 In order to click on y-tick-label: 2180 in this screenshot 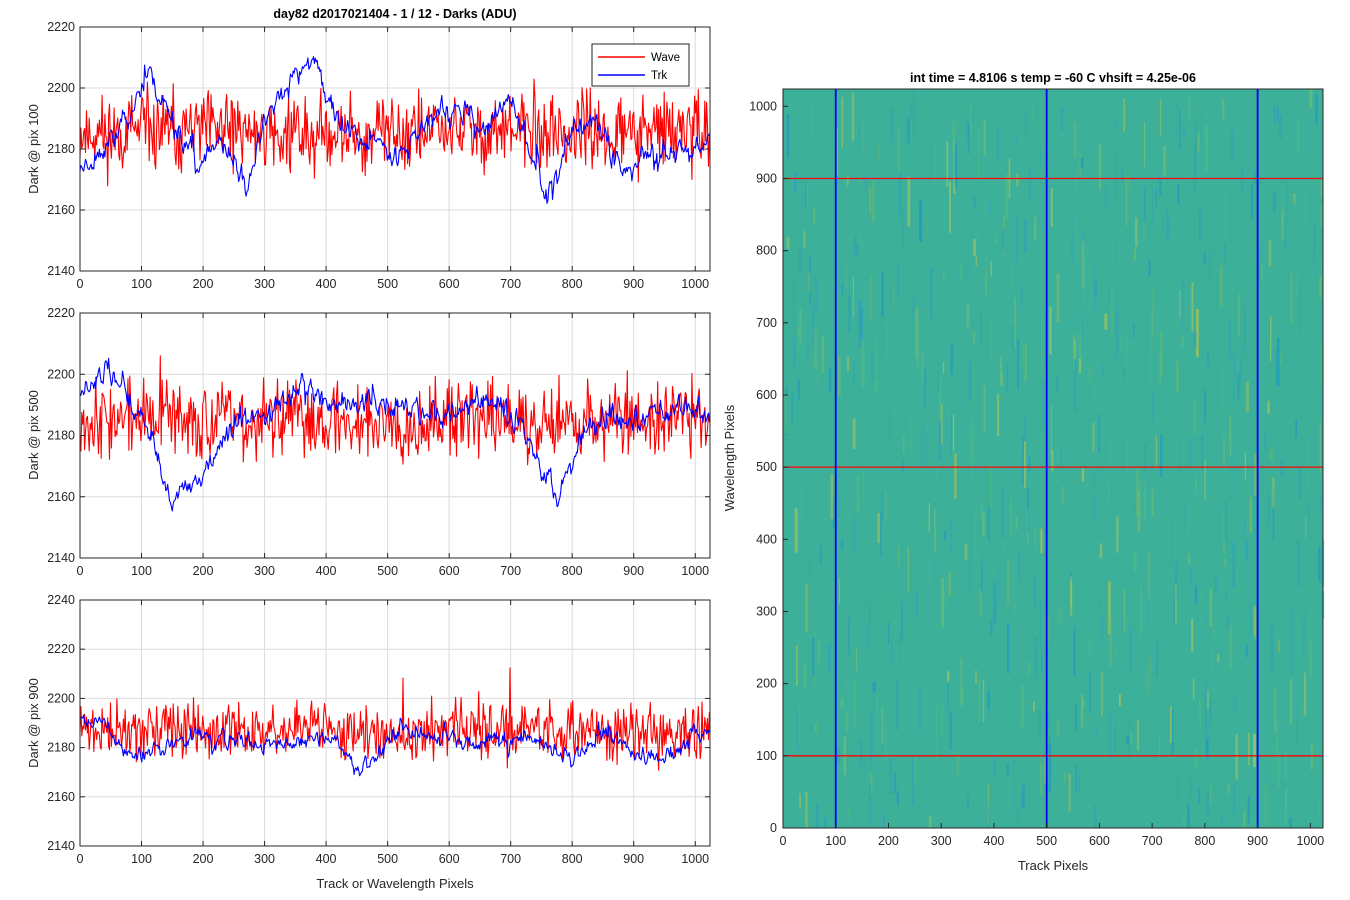, I will do `click(61, 436)`.